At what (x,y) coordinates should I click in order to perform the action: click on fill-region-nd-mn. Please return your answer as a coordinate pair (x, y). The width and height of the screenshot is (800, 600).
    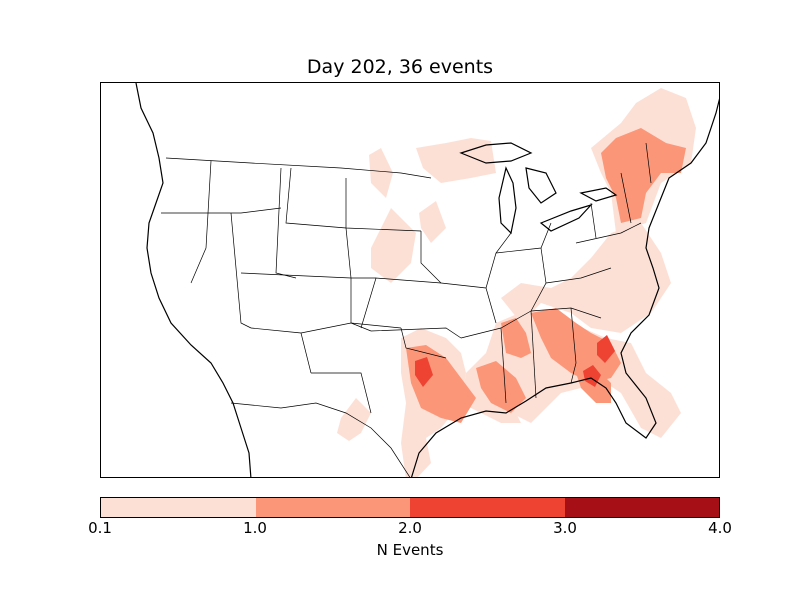
    Looking at the image, I should click on (381, 173).